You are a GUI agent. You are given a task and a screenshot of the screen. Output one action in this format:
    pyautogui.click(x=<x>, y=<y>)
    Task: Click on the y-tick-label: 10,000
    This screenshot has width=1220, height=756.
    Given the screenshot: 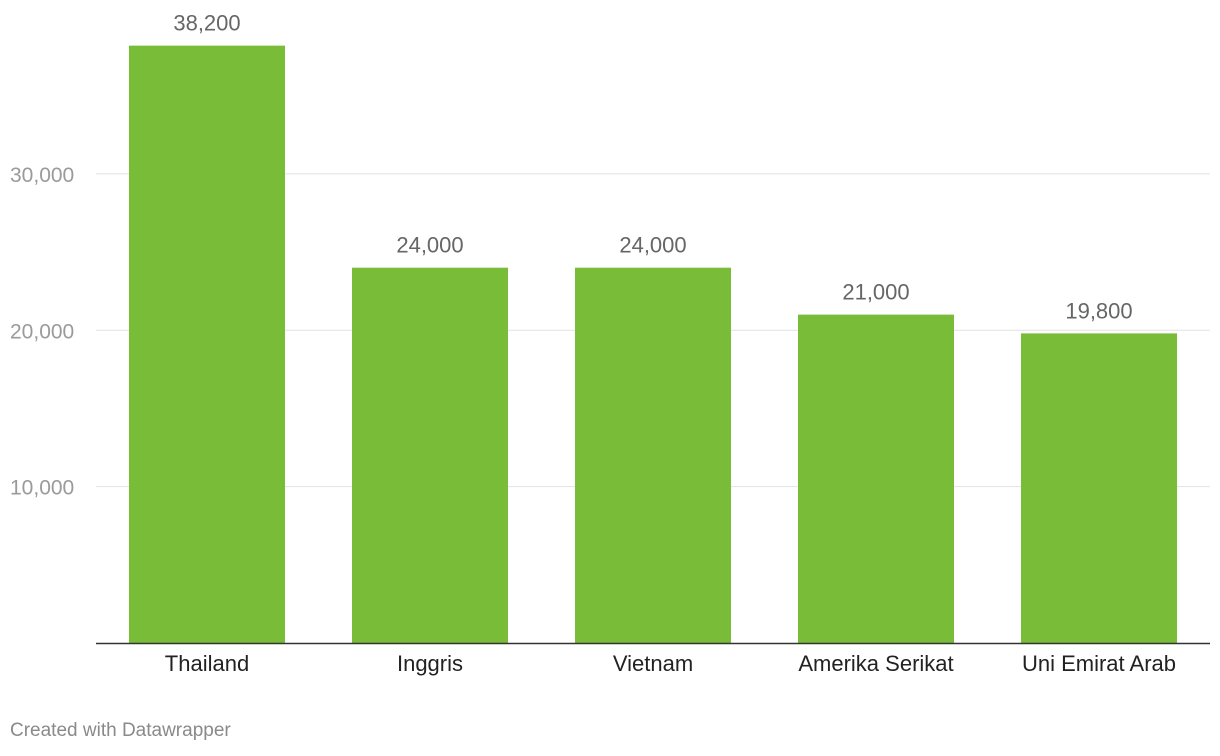 What is the action you would take?
    pyautogui.click(x=42, y=488)
    